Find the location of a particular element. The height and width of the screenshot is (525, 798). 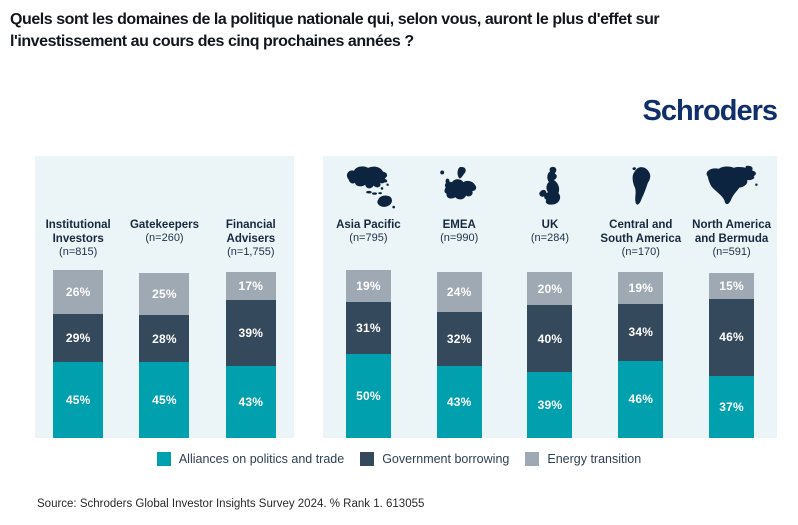

percent-label: 26% is located at coordinates (78, 291).